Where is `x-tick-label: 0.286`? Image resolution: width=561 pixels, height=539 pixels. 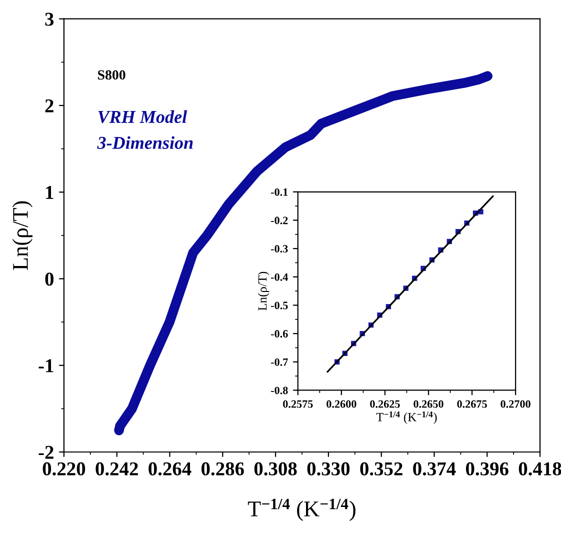 x-tick-label: 0.286 is located at coordinates (223, 469).